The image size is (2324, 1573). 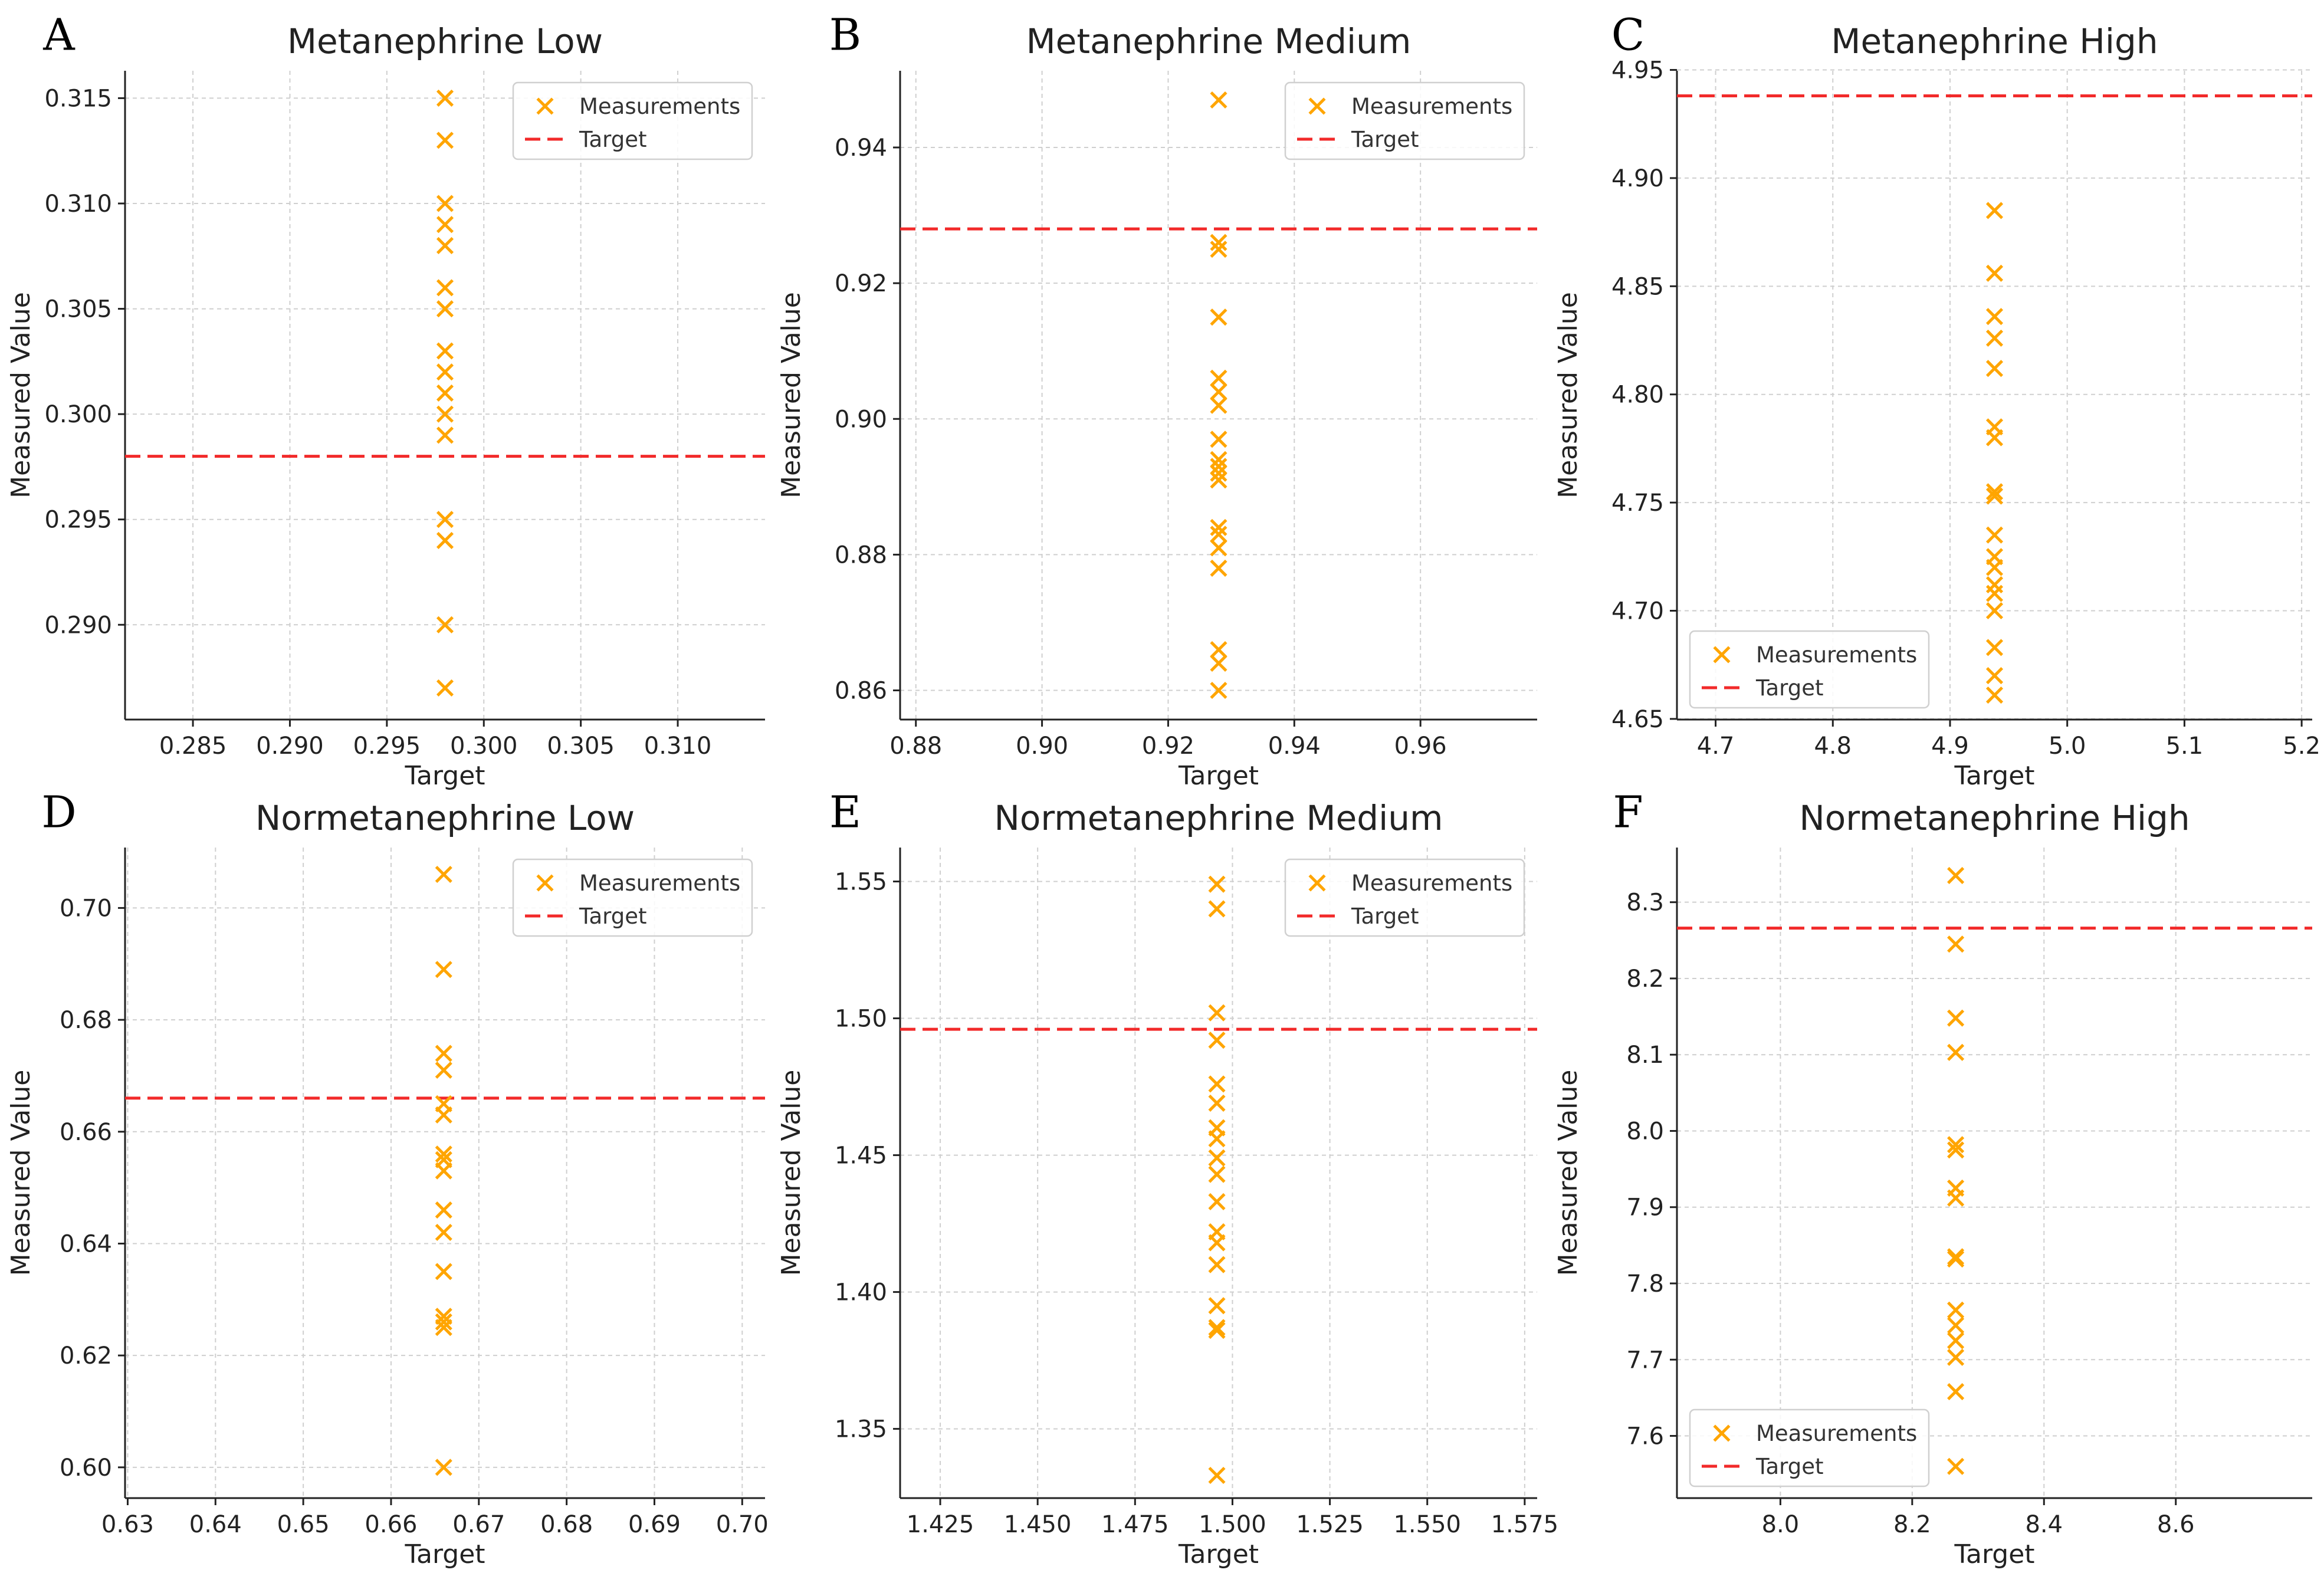 I want to click on y-tick-label: 1.55, so click(x=861, y=882).